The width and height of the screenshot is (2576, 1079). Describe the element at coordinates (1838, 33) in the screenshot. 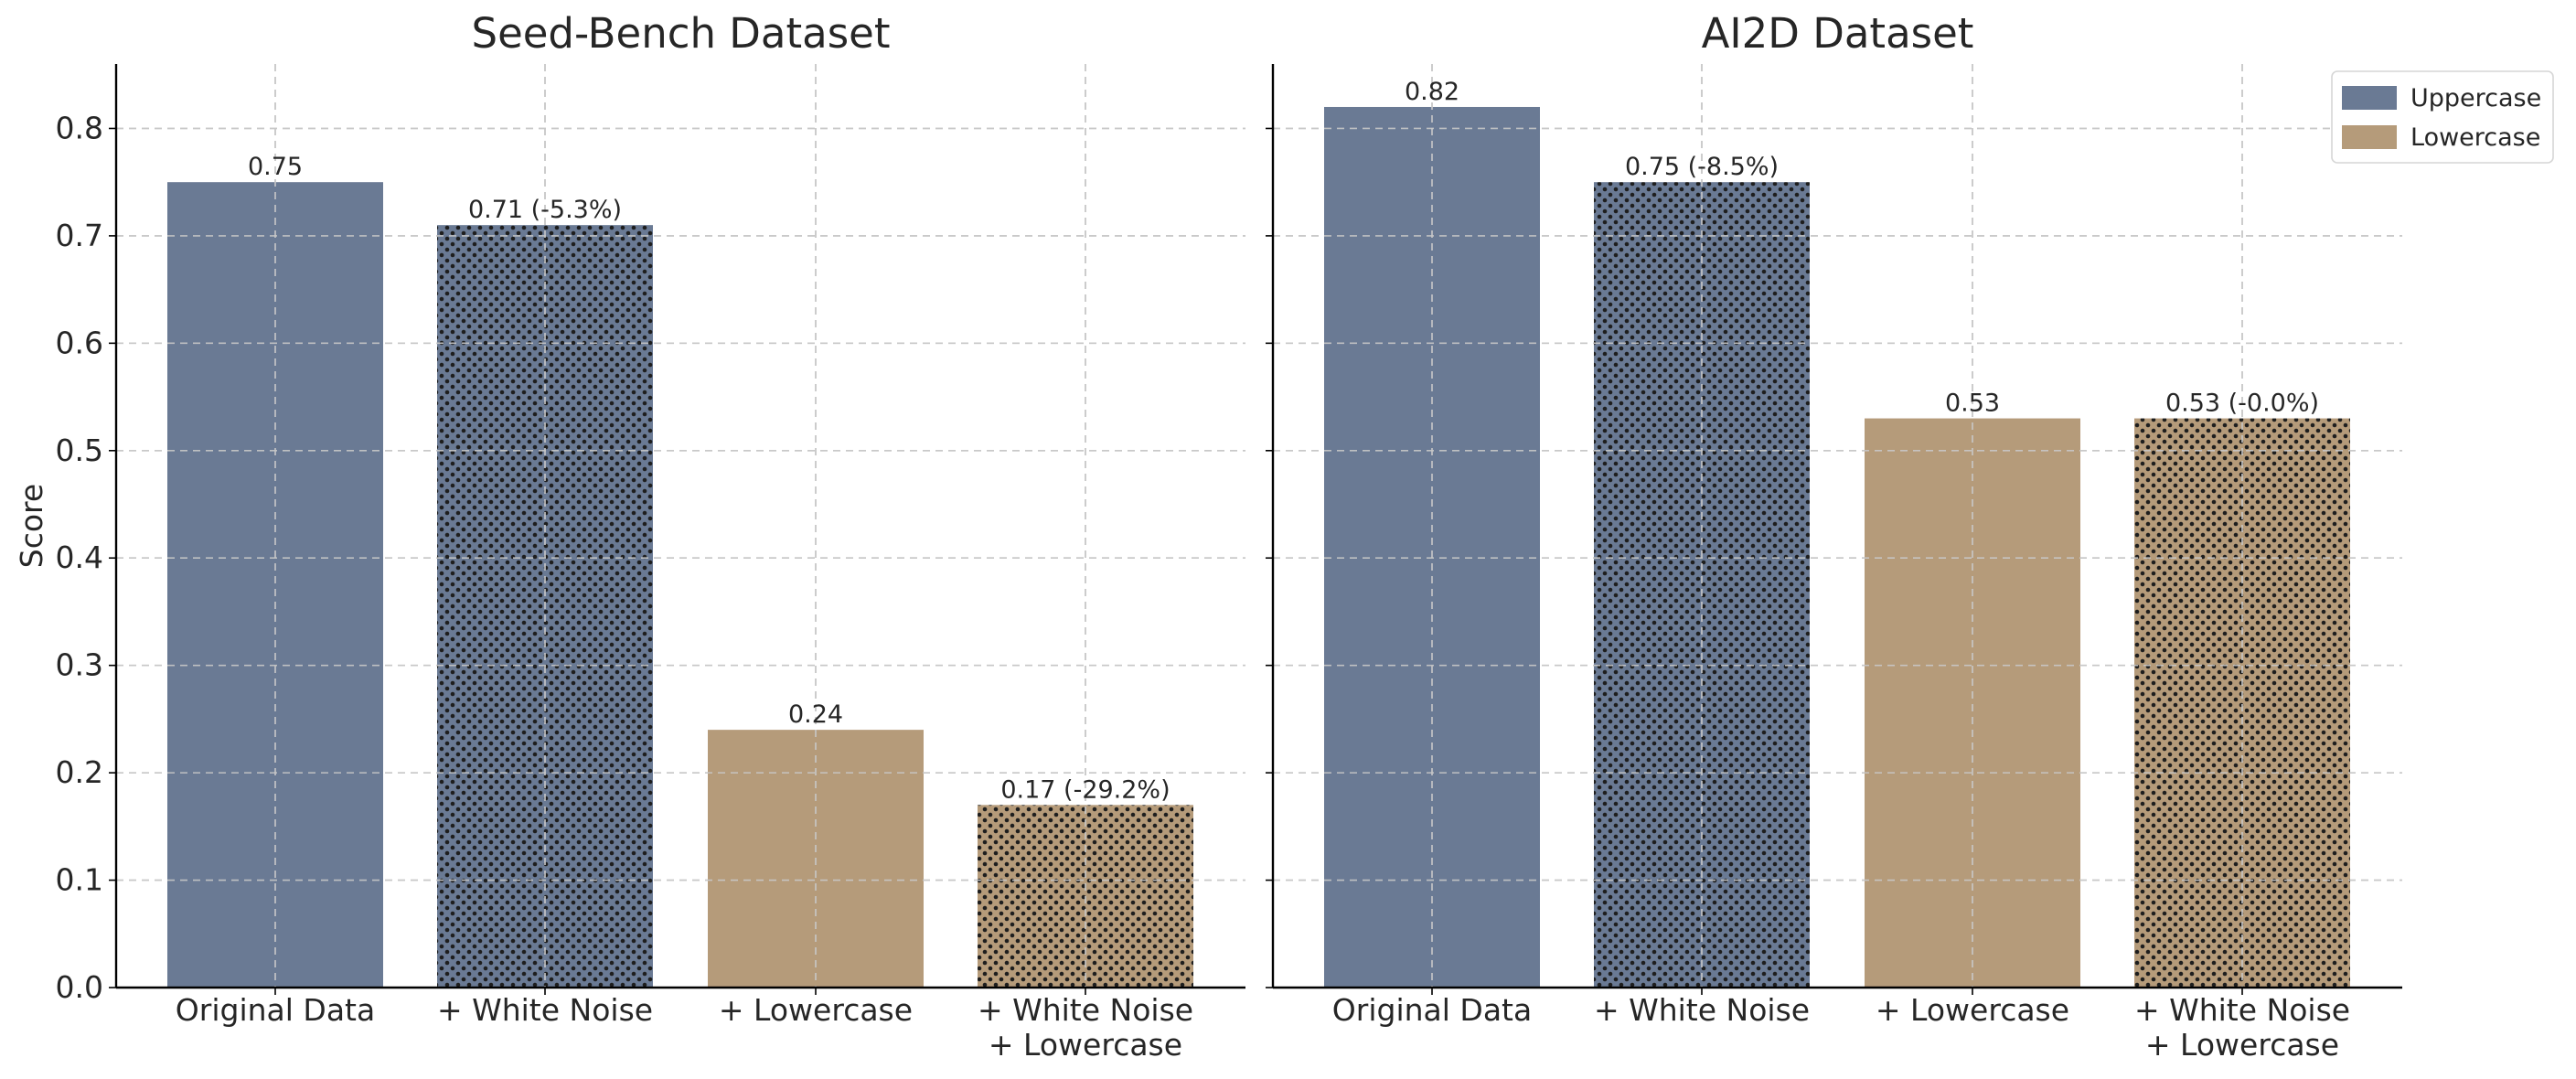

I see `chart-title: AI2D Dataset` at that location.